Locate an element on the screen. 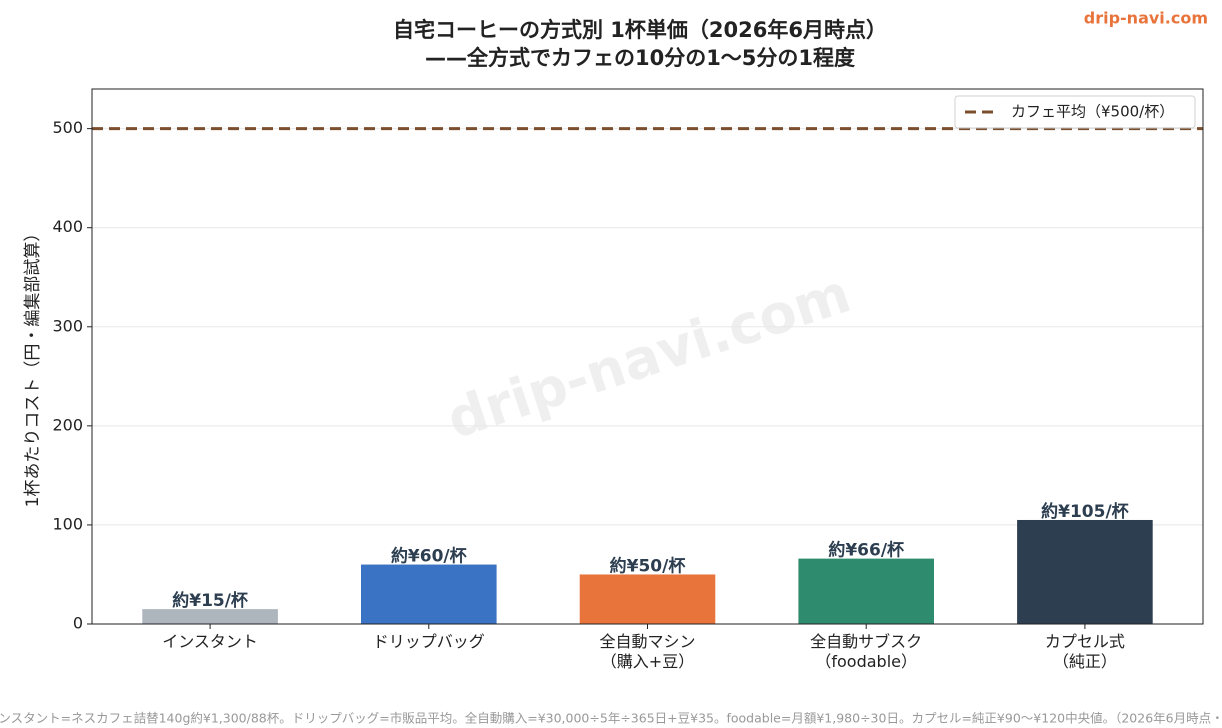 This screenshot has width=1222, height=728. y-tick-label: 400 is located at coordinates (67, 226).